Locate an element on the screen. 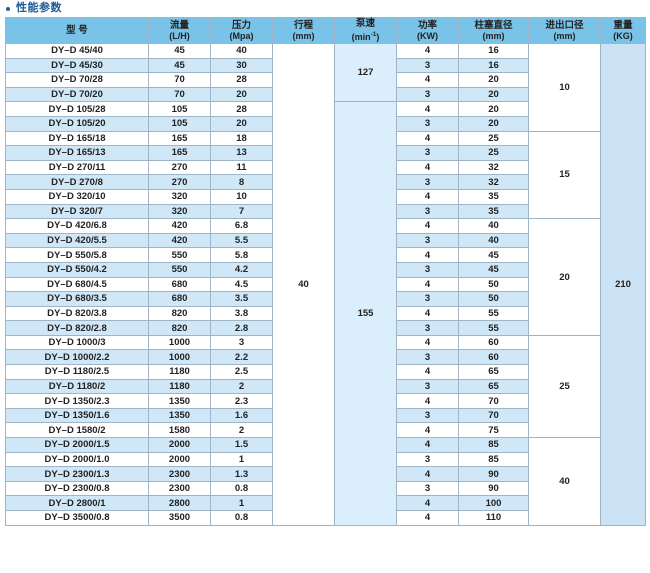  table-row: DY–D 2300/1.3 2300 1.3 4 90 is located at coordinates (325, 474).